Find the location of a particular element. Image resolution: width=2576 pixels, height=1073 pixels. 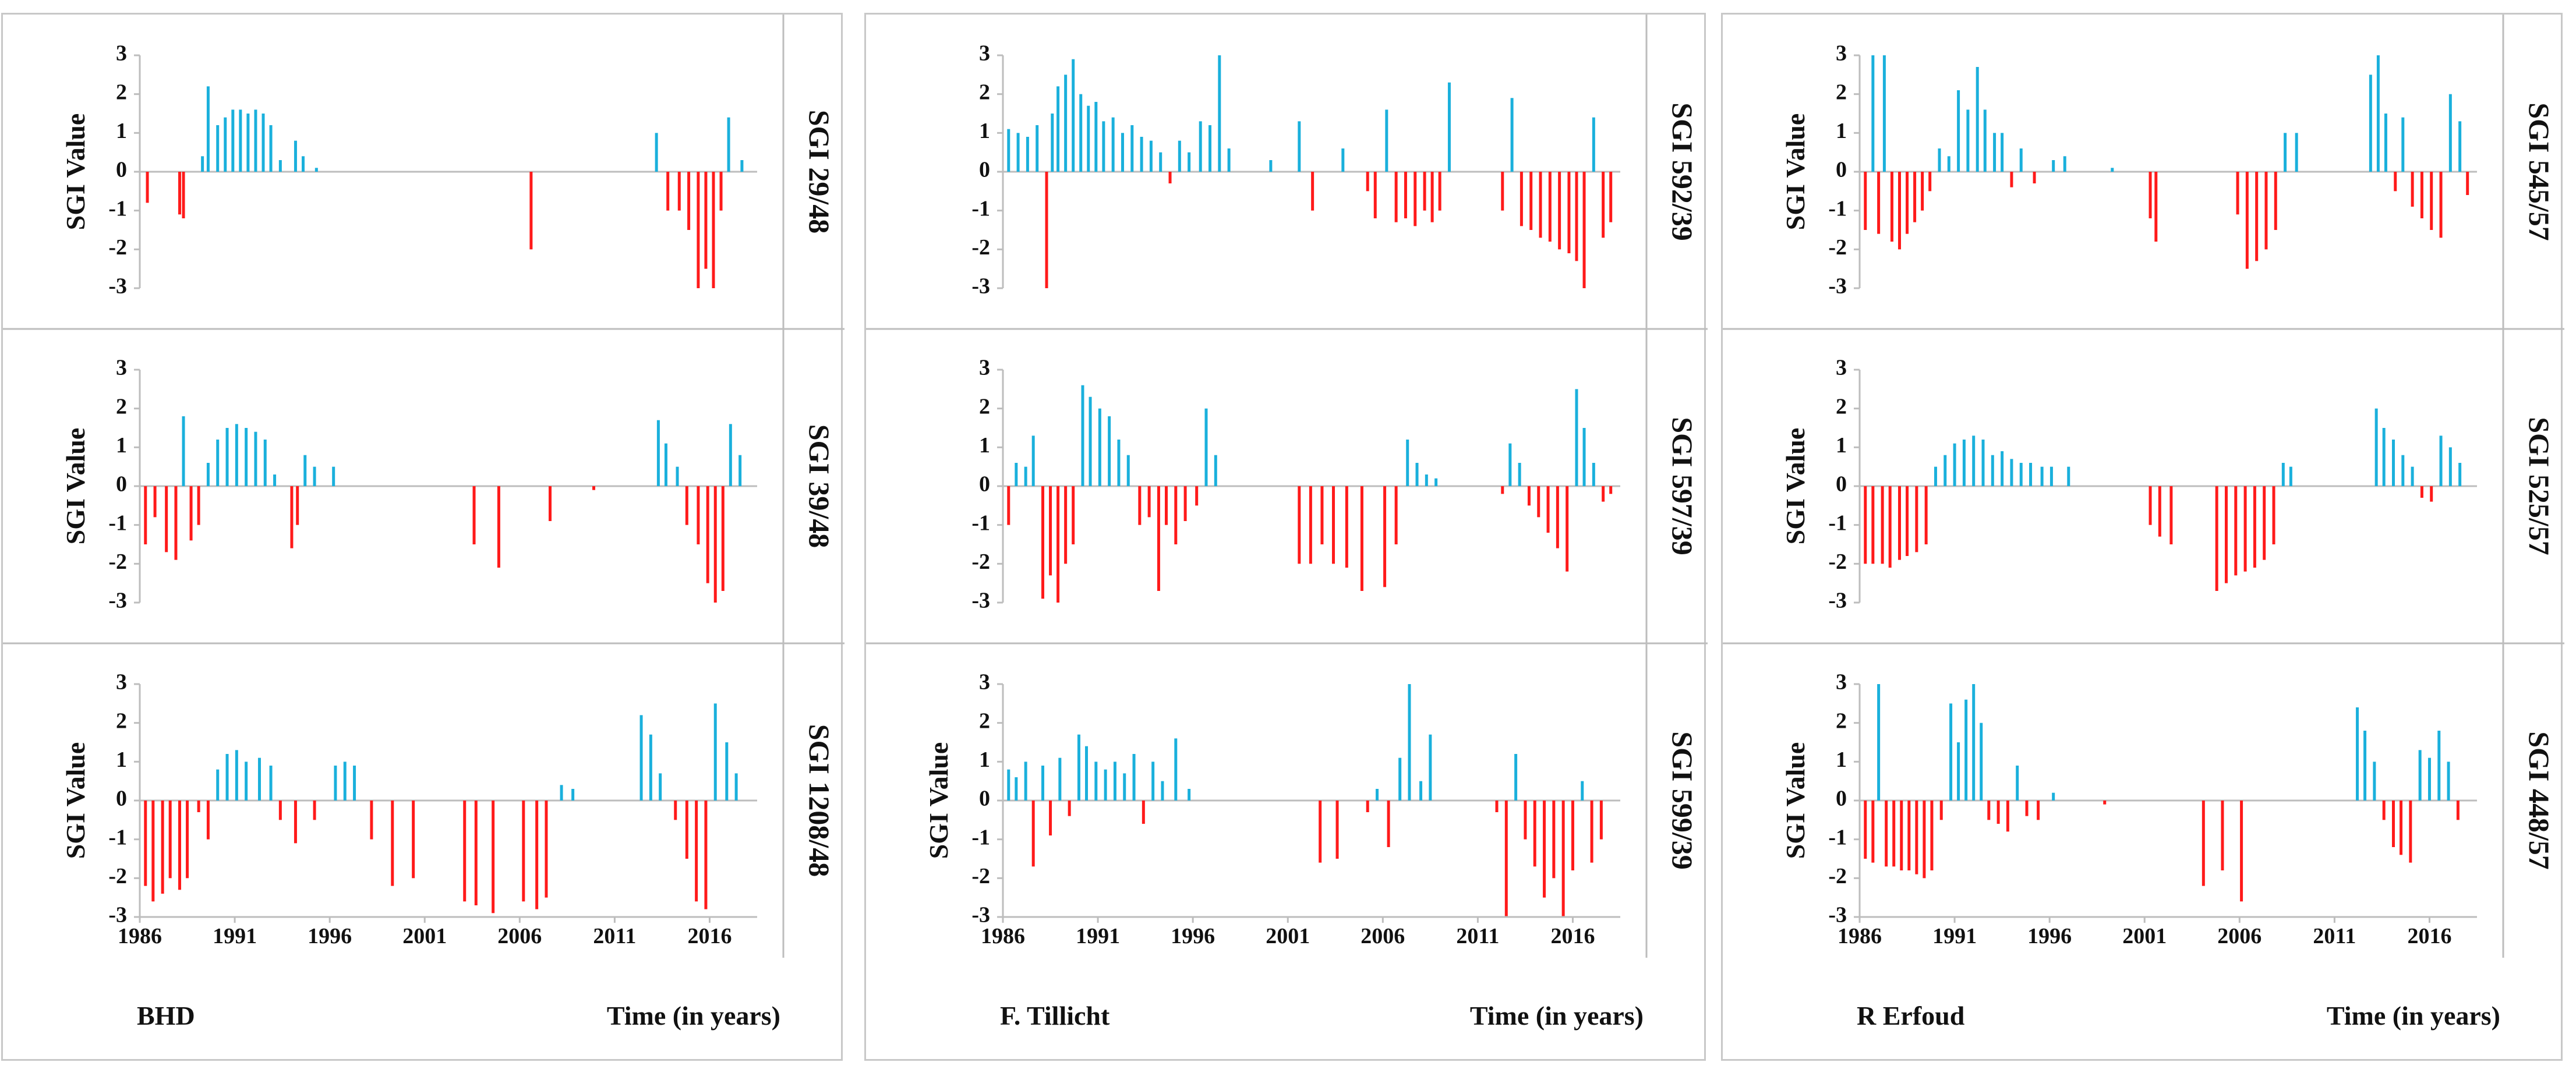

panel-label: SGI 448/57 is located at coordinates (2539, 800).